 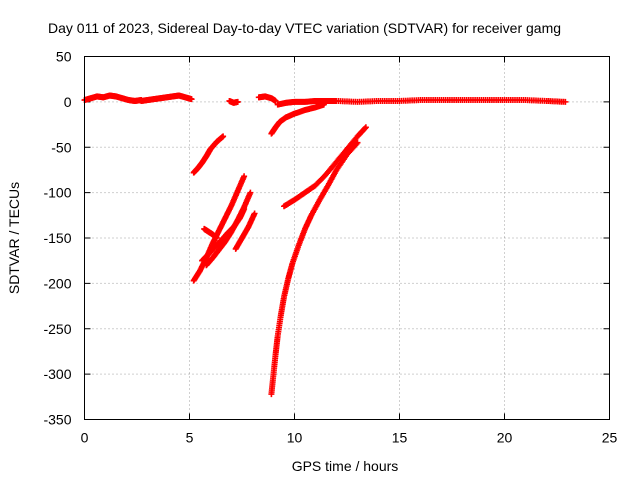 What do you see at coordinates (295, 438) in the screenshot?
I see `x-tick-label: 10` at bounding box center [295, 438].